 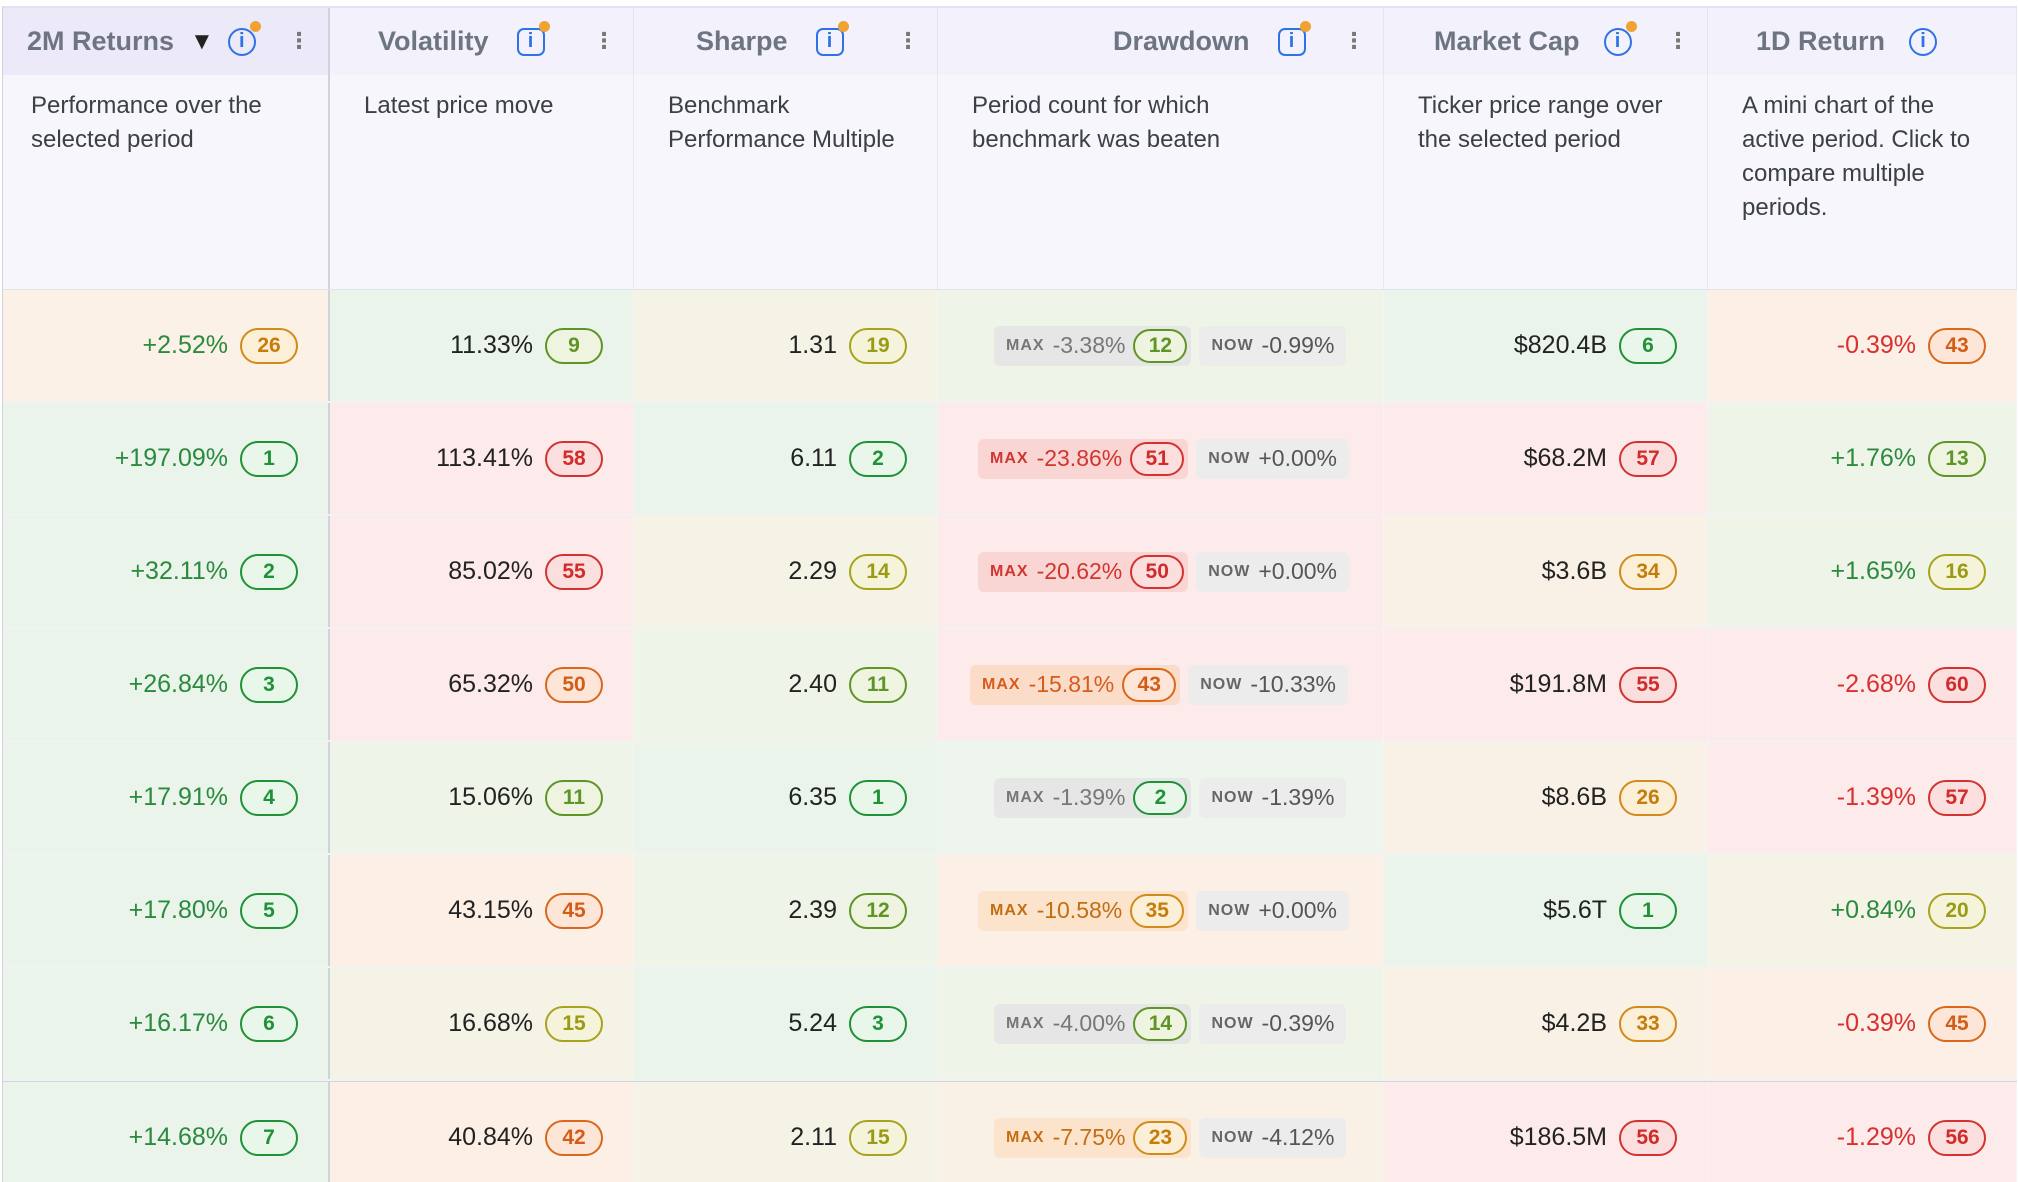 What do you see at coordinates (1079, 571) in the screenshot?
I see `max-drawdown-value: -20.62%` at bounding box center [1079, 571].